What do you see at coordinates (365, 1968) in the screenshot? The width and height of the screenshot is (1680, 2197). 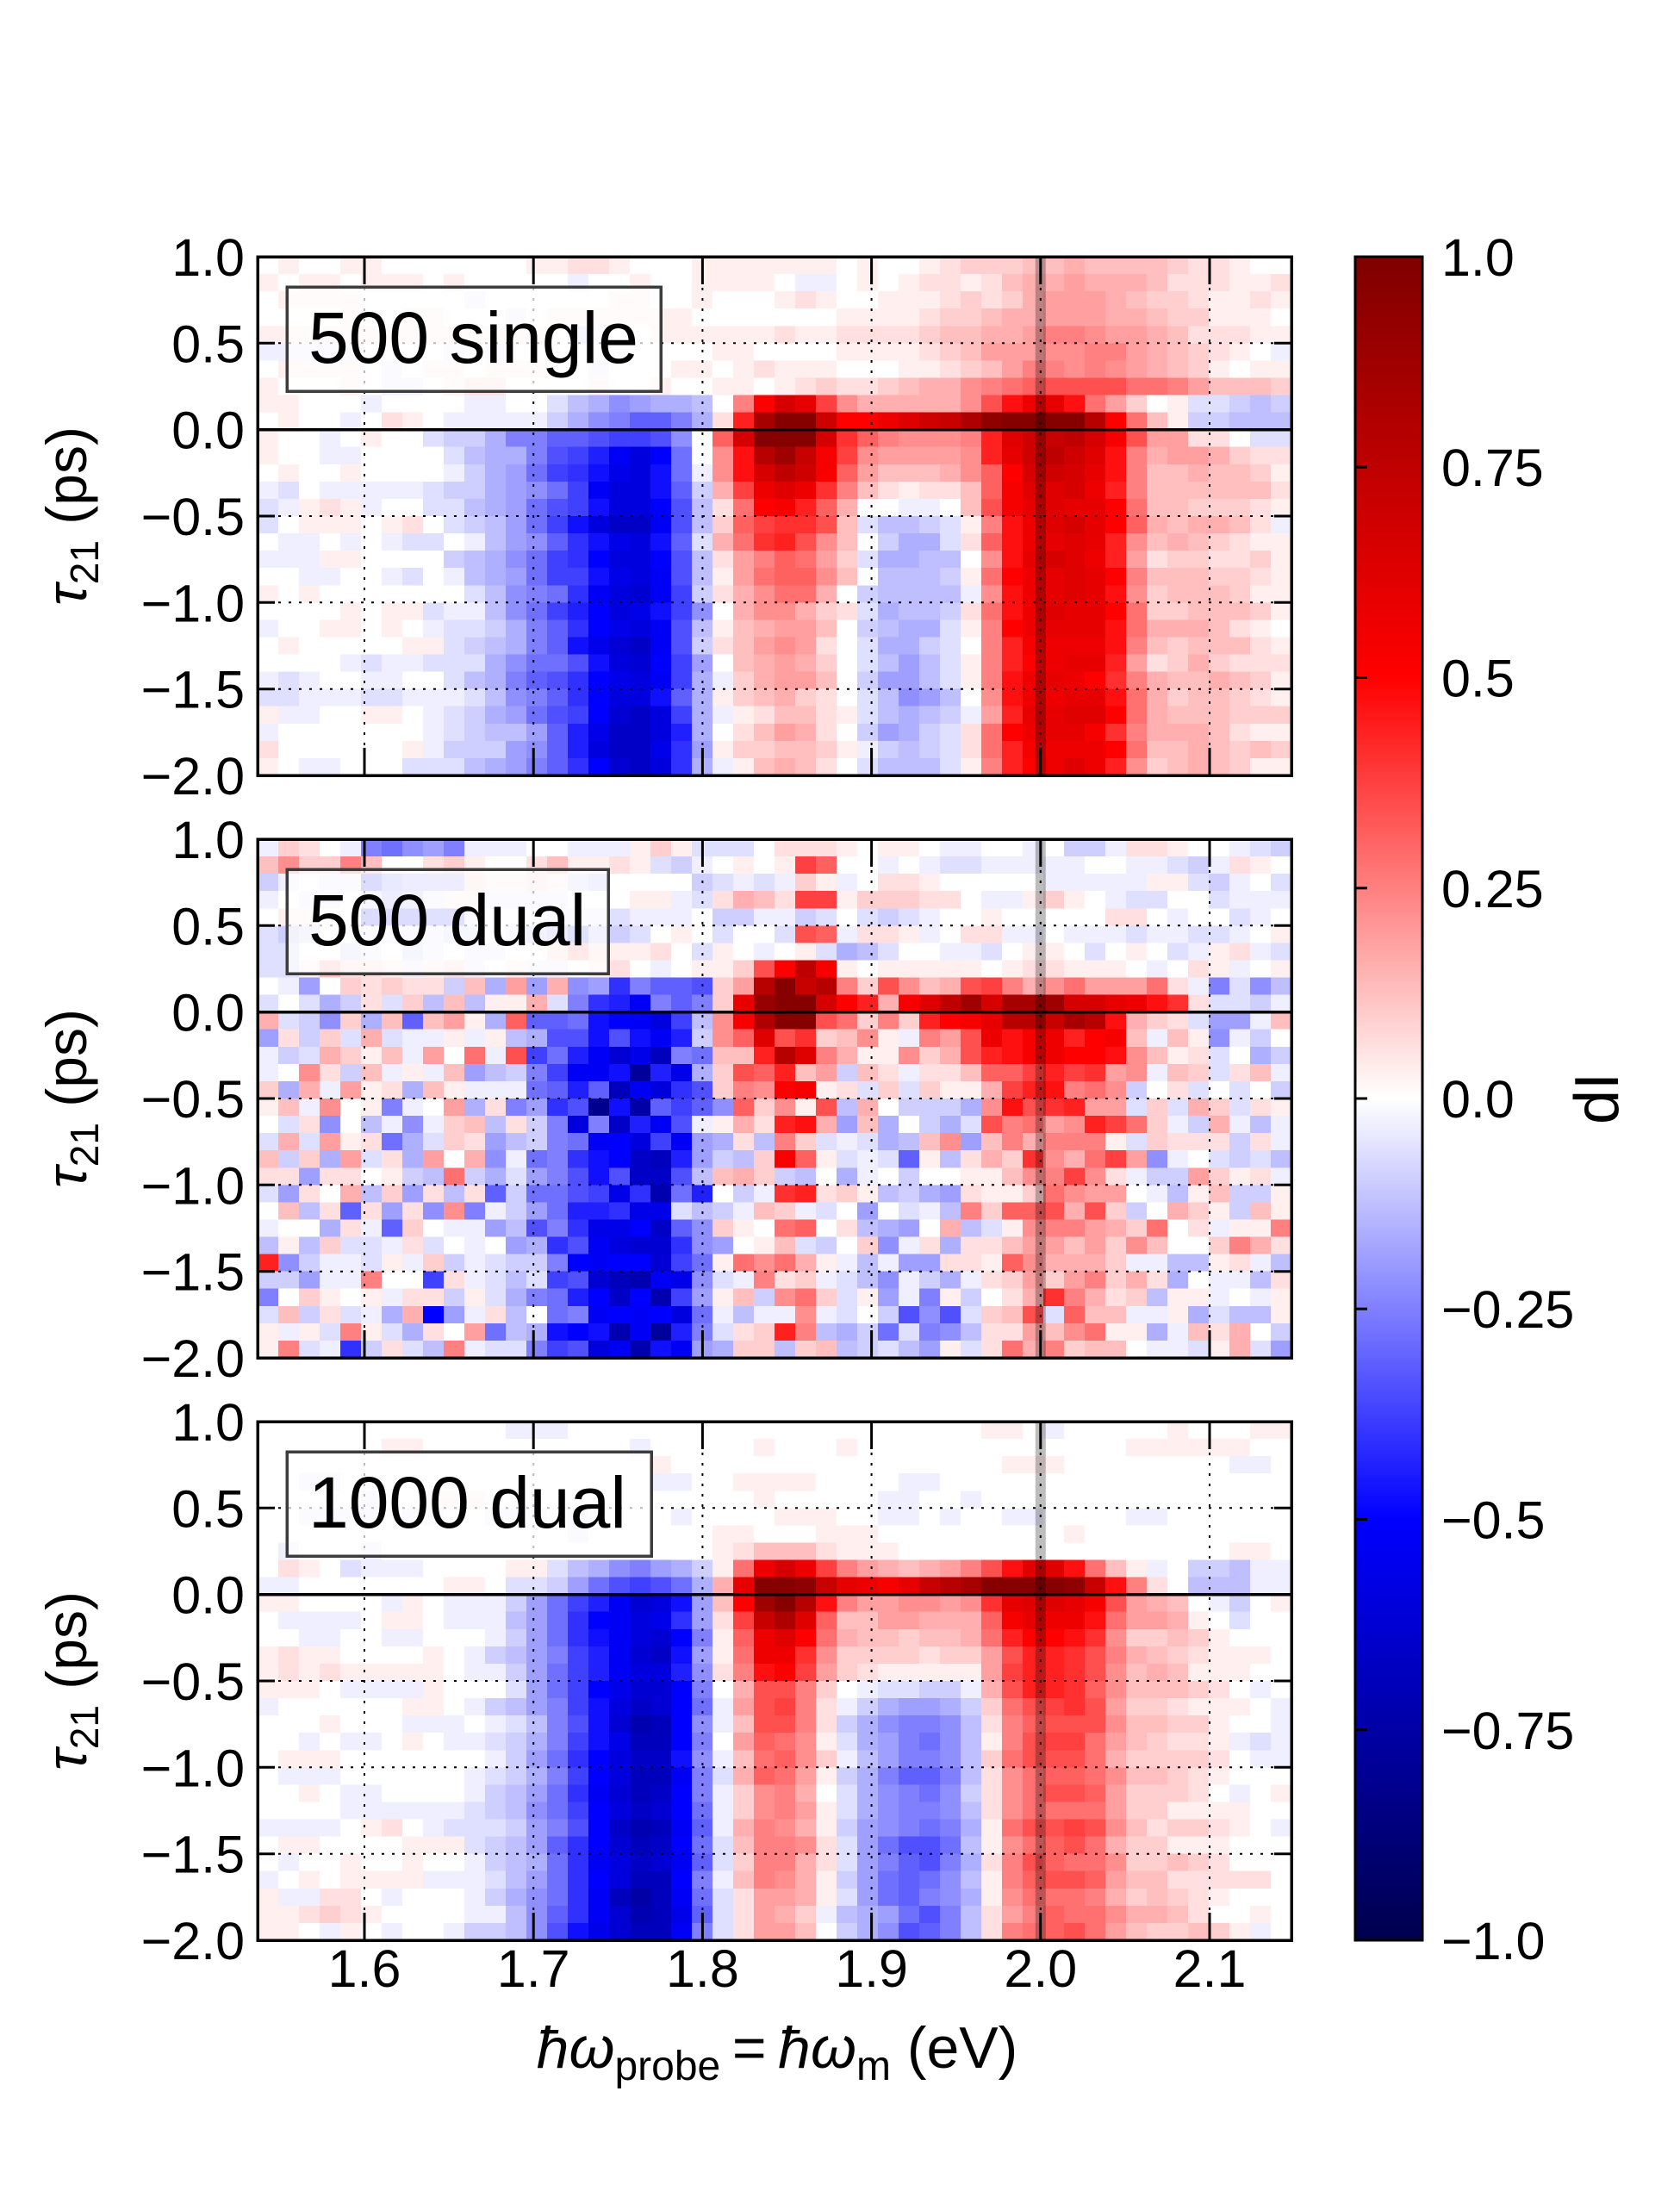 I see `svg-text: 1.6` at bounding box center [365, 1968].